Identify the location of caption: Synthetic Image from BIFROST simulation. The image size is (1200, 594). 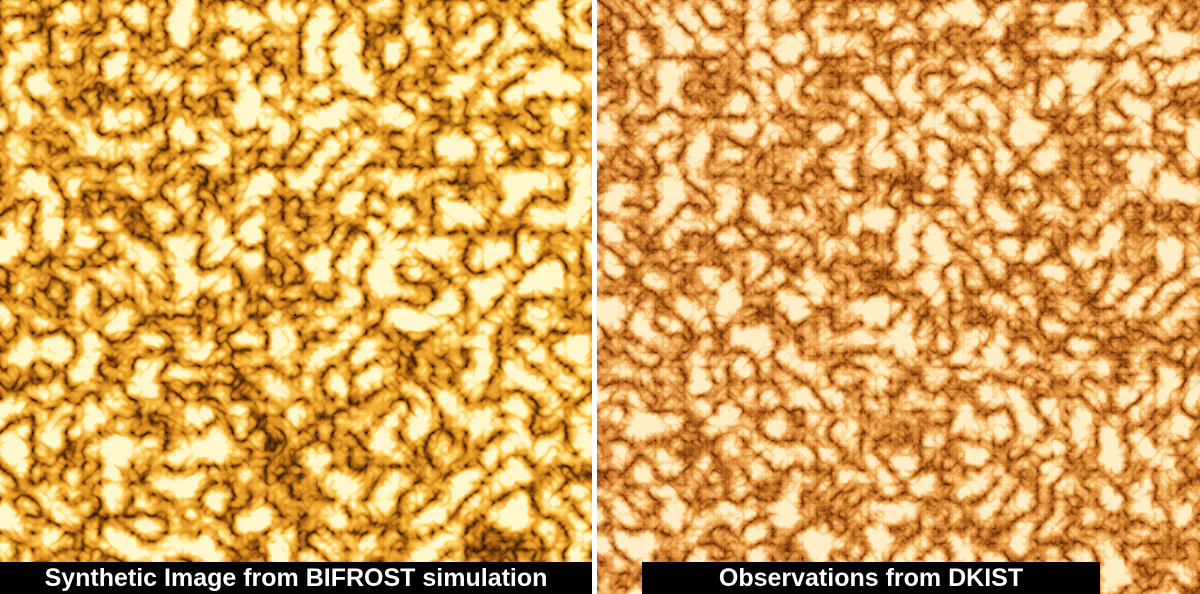
(296, 578).